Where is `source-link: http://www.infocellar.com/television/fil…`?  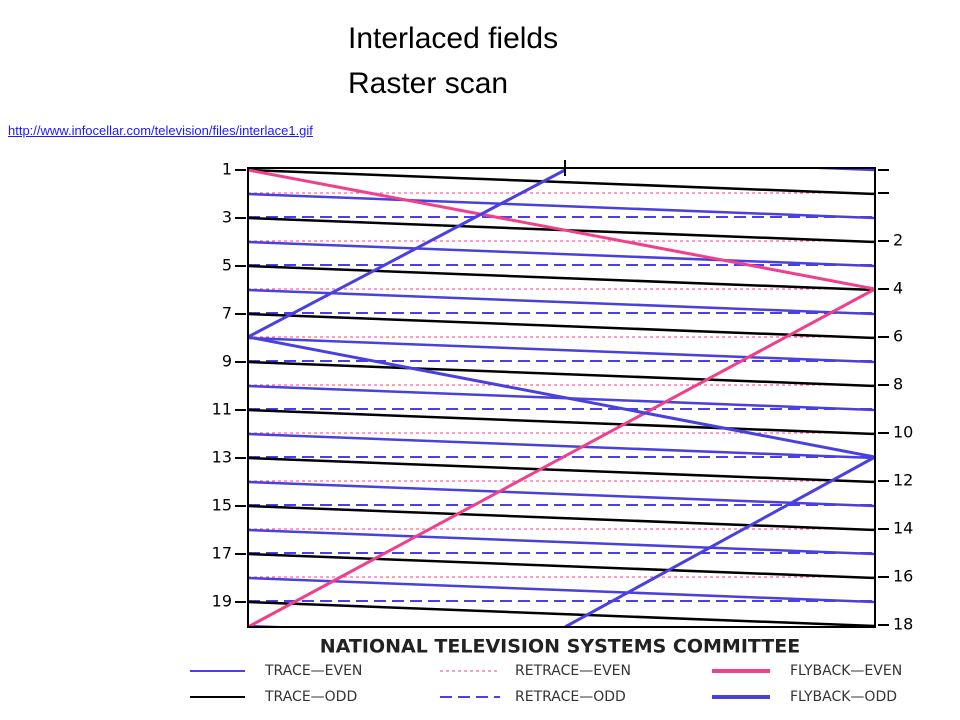
source-link: http://www.infocellar.com/television/fil… is located at coordinates (160, 130).